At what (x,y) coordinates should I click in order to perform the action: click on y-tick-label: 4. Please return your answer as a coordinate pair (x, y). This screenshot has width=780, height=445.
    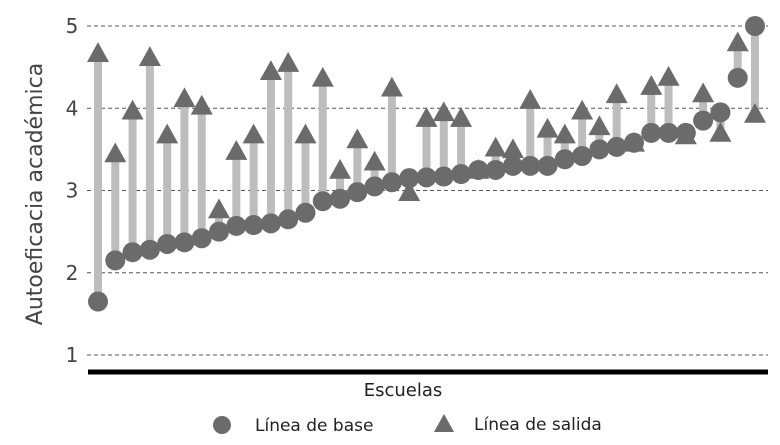
    Looking at the image, I should click on (72, 108).